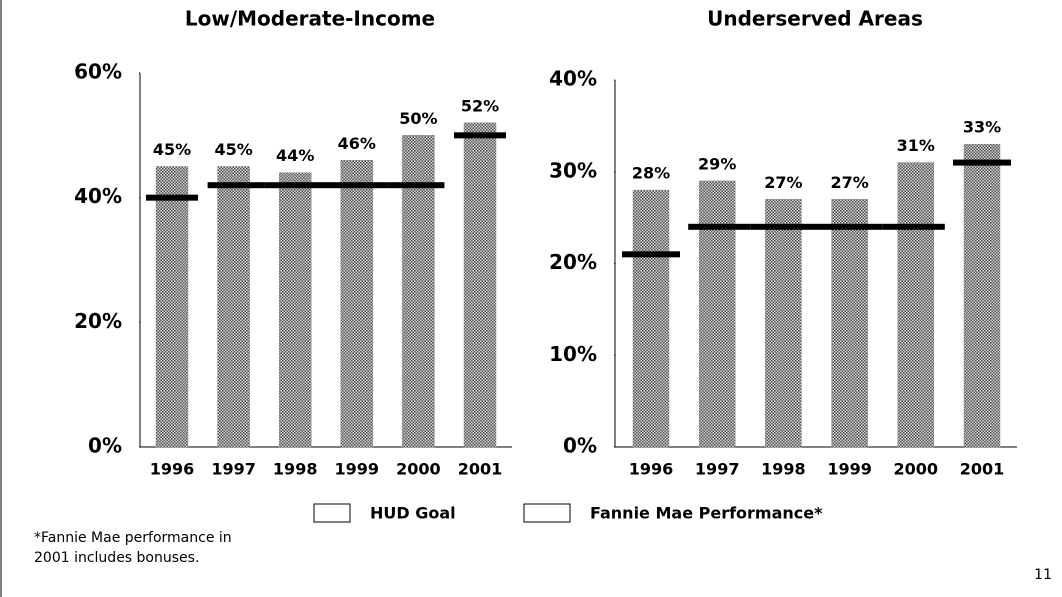 This screenshot has width=1062, height=597. What do you see at coordinates (982, 127) in the screenshot?
I see `value-label: 33%` at bounding box center [982, 127].